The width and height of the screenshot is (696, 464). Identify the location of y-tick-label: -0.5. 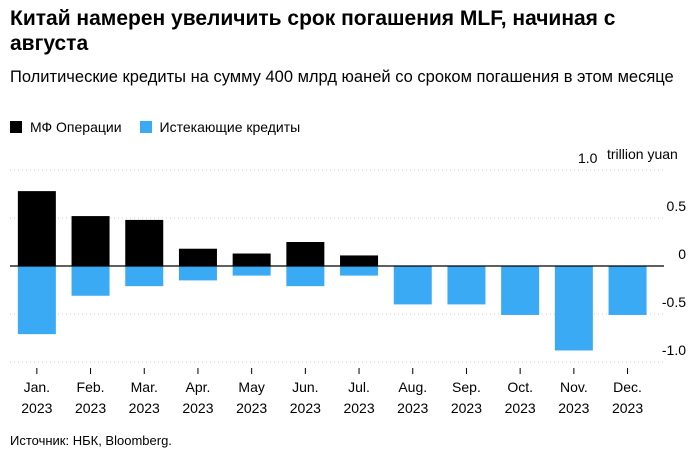
(674, 302).